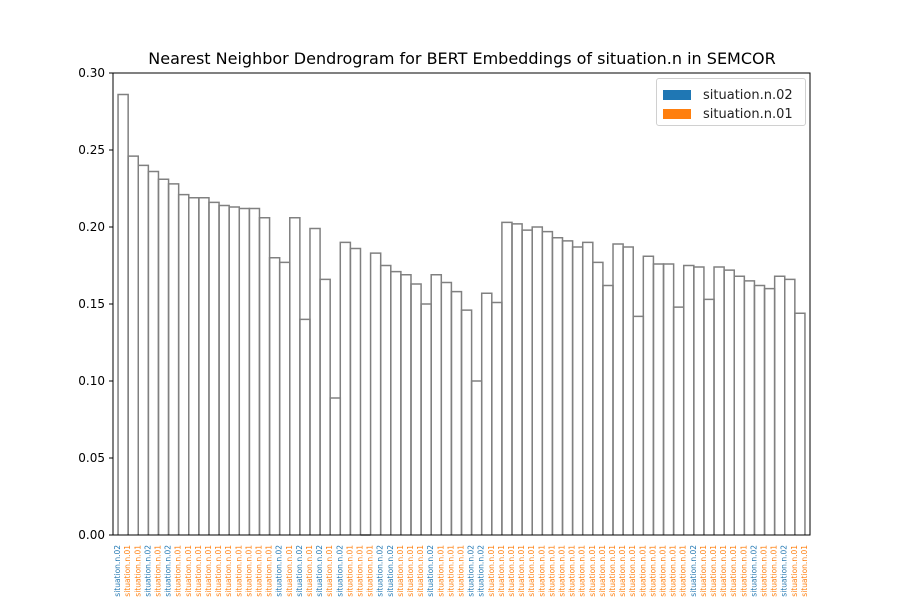 This screenshot has width=900, height=600. I want to click on y-tick-label: 0.10, so click(91, 381).